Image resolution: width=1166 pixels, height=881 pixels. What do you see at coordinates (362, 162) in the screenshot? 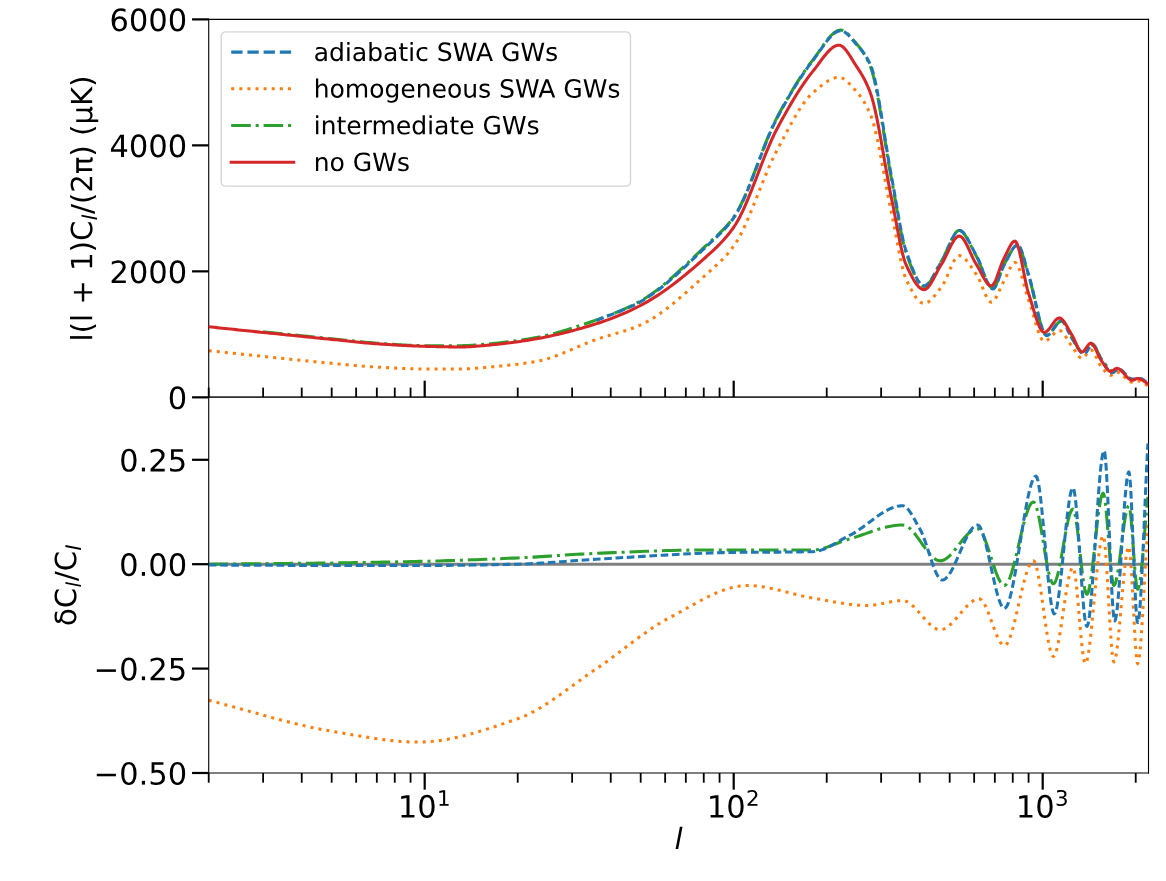
I see `legend-label: no GWs` at bounding box center [362, 162].